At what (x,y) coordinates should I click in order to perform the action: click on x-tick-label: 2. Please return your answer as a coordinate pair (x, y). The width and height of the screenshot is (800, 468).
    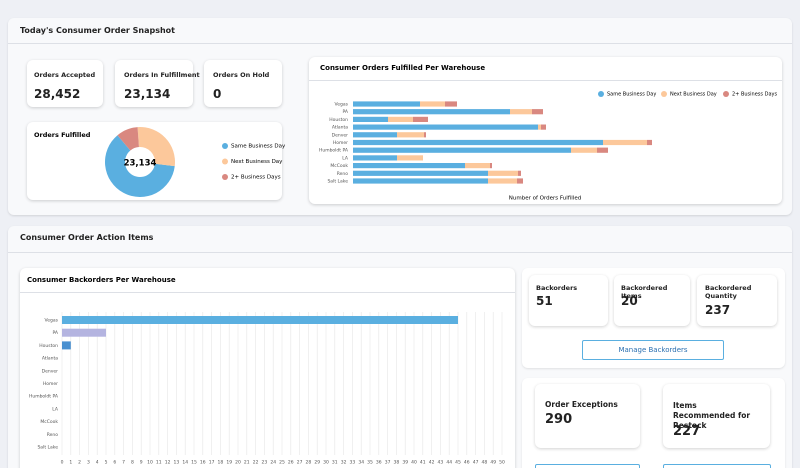
    Looking at the image, I should click on (79, 463).